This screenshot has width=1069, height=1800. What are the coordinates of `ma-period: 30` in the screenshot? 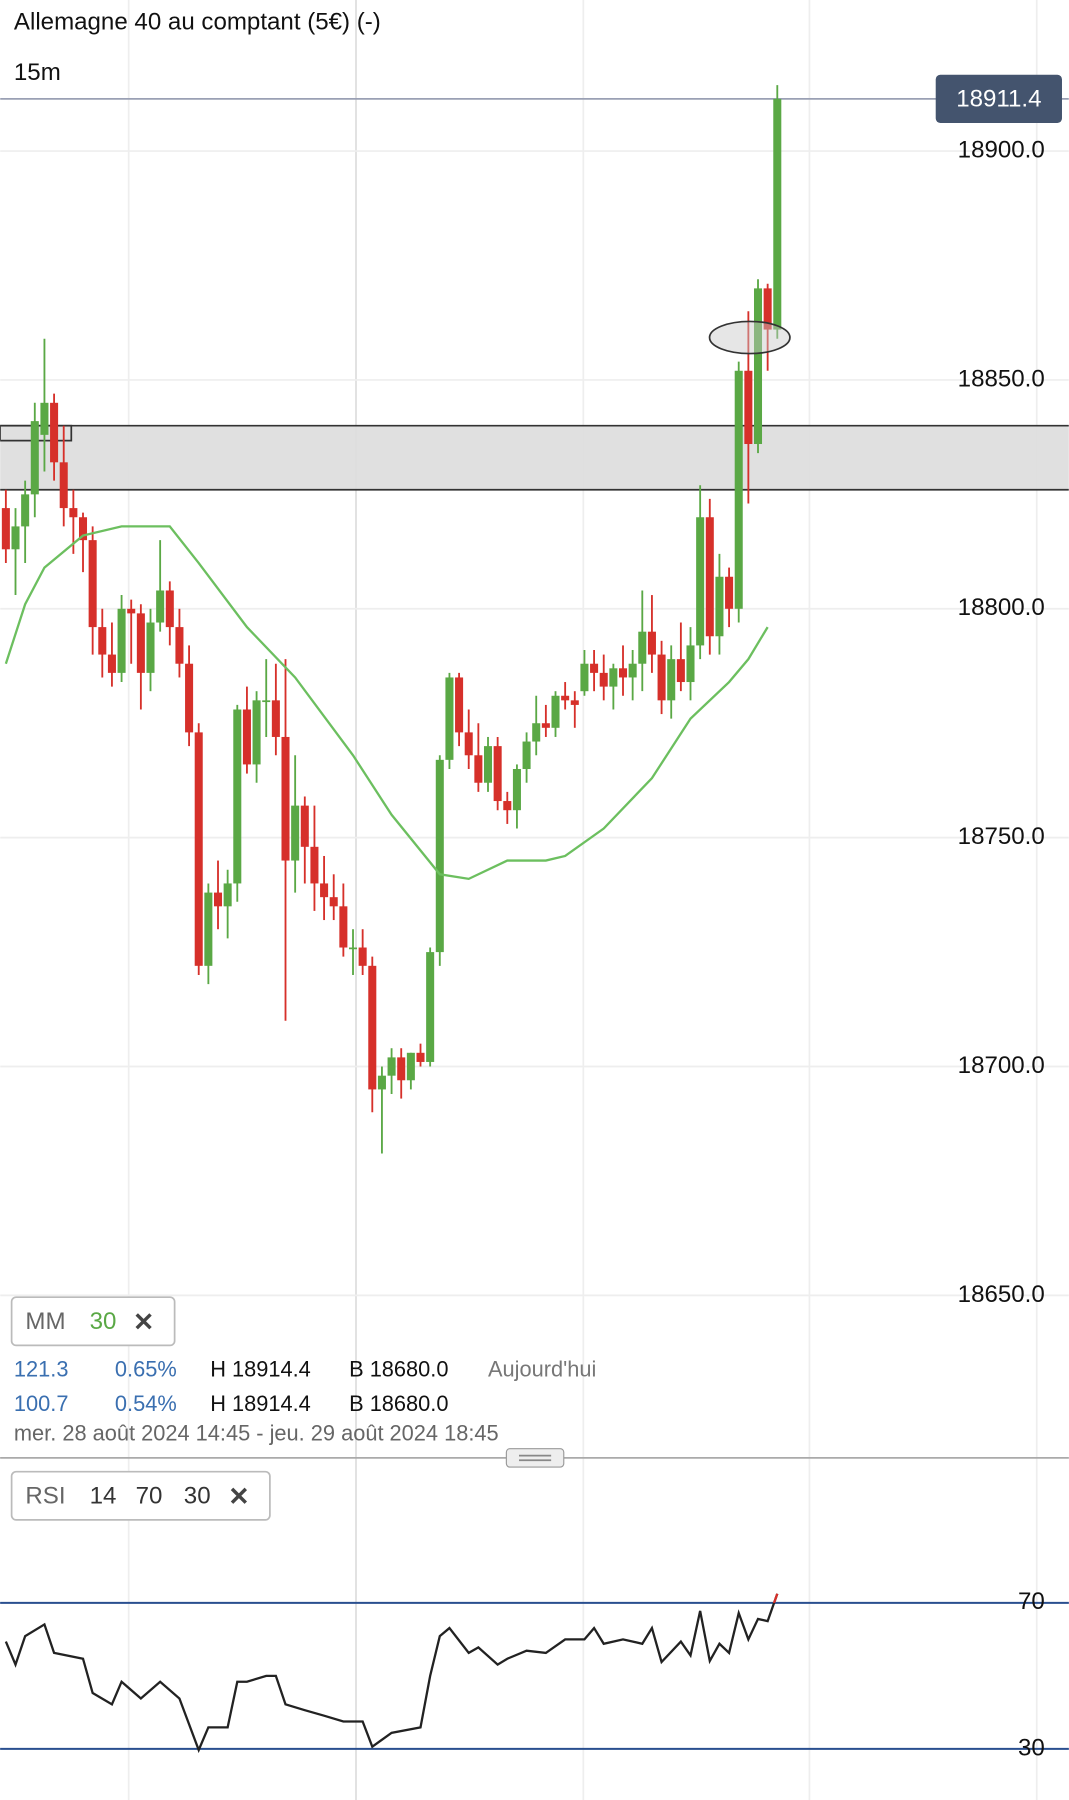 It's located at (103, 1321).